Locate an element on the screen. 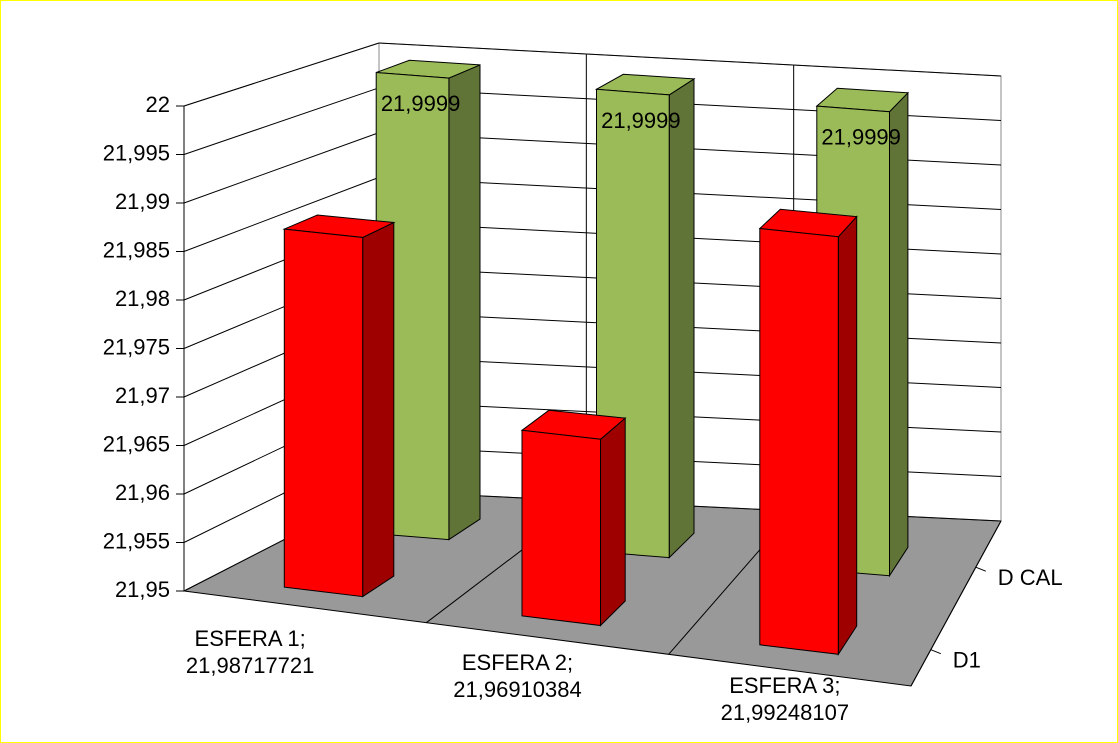 This screenshot has width=1118, height=743. y-tick-label: 21,955 is located at coordinates (136, 540).